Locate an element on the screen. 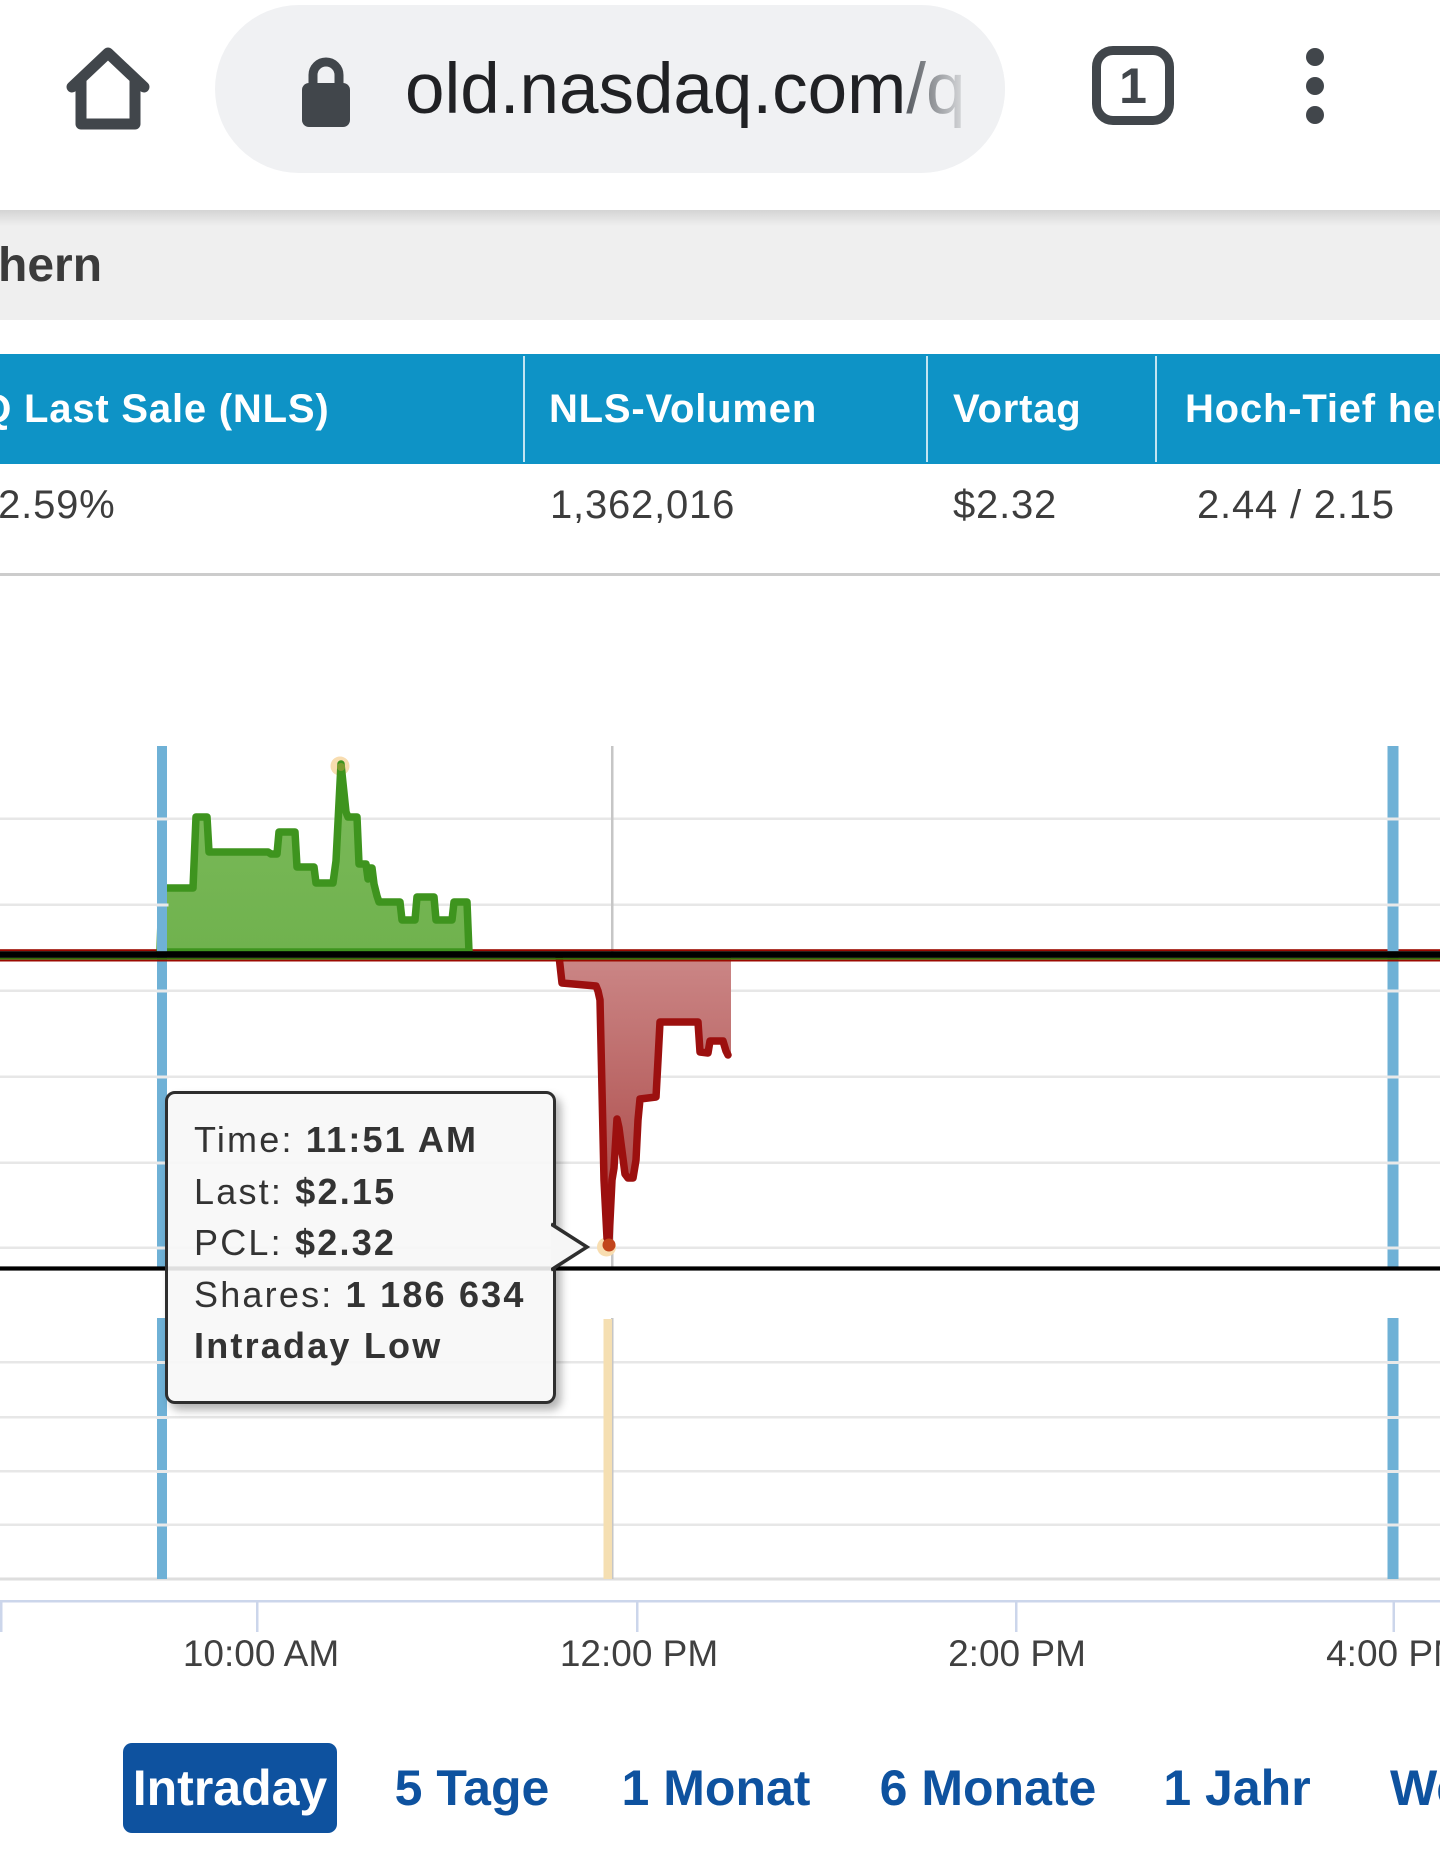 The height and width of the screenshot is (1875, 1440). svg-text: 2:00 PM is located at coordinates (1017, 1653).